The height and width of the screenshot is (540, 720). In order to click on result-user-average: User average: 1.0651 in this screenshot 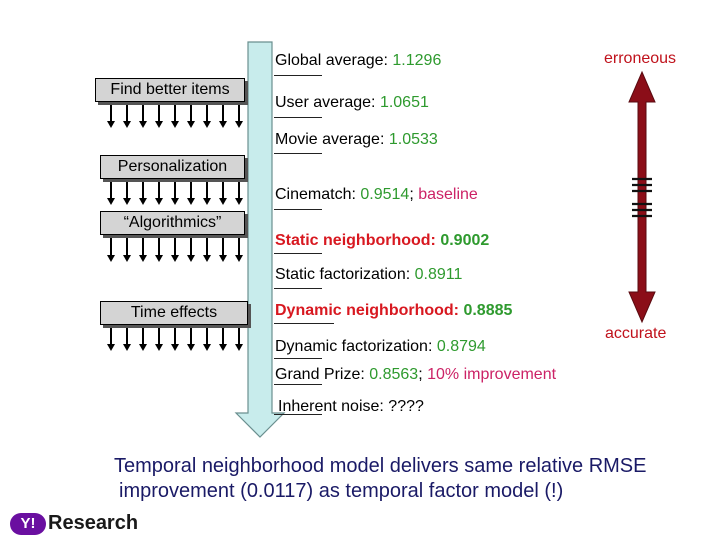, I will do `click(352, 102)`.